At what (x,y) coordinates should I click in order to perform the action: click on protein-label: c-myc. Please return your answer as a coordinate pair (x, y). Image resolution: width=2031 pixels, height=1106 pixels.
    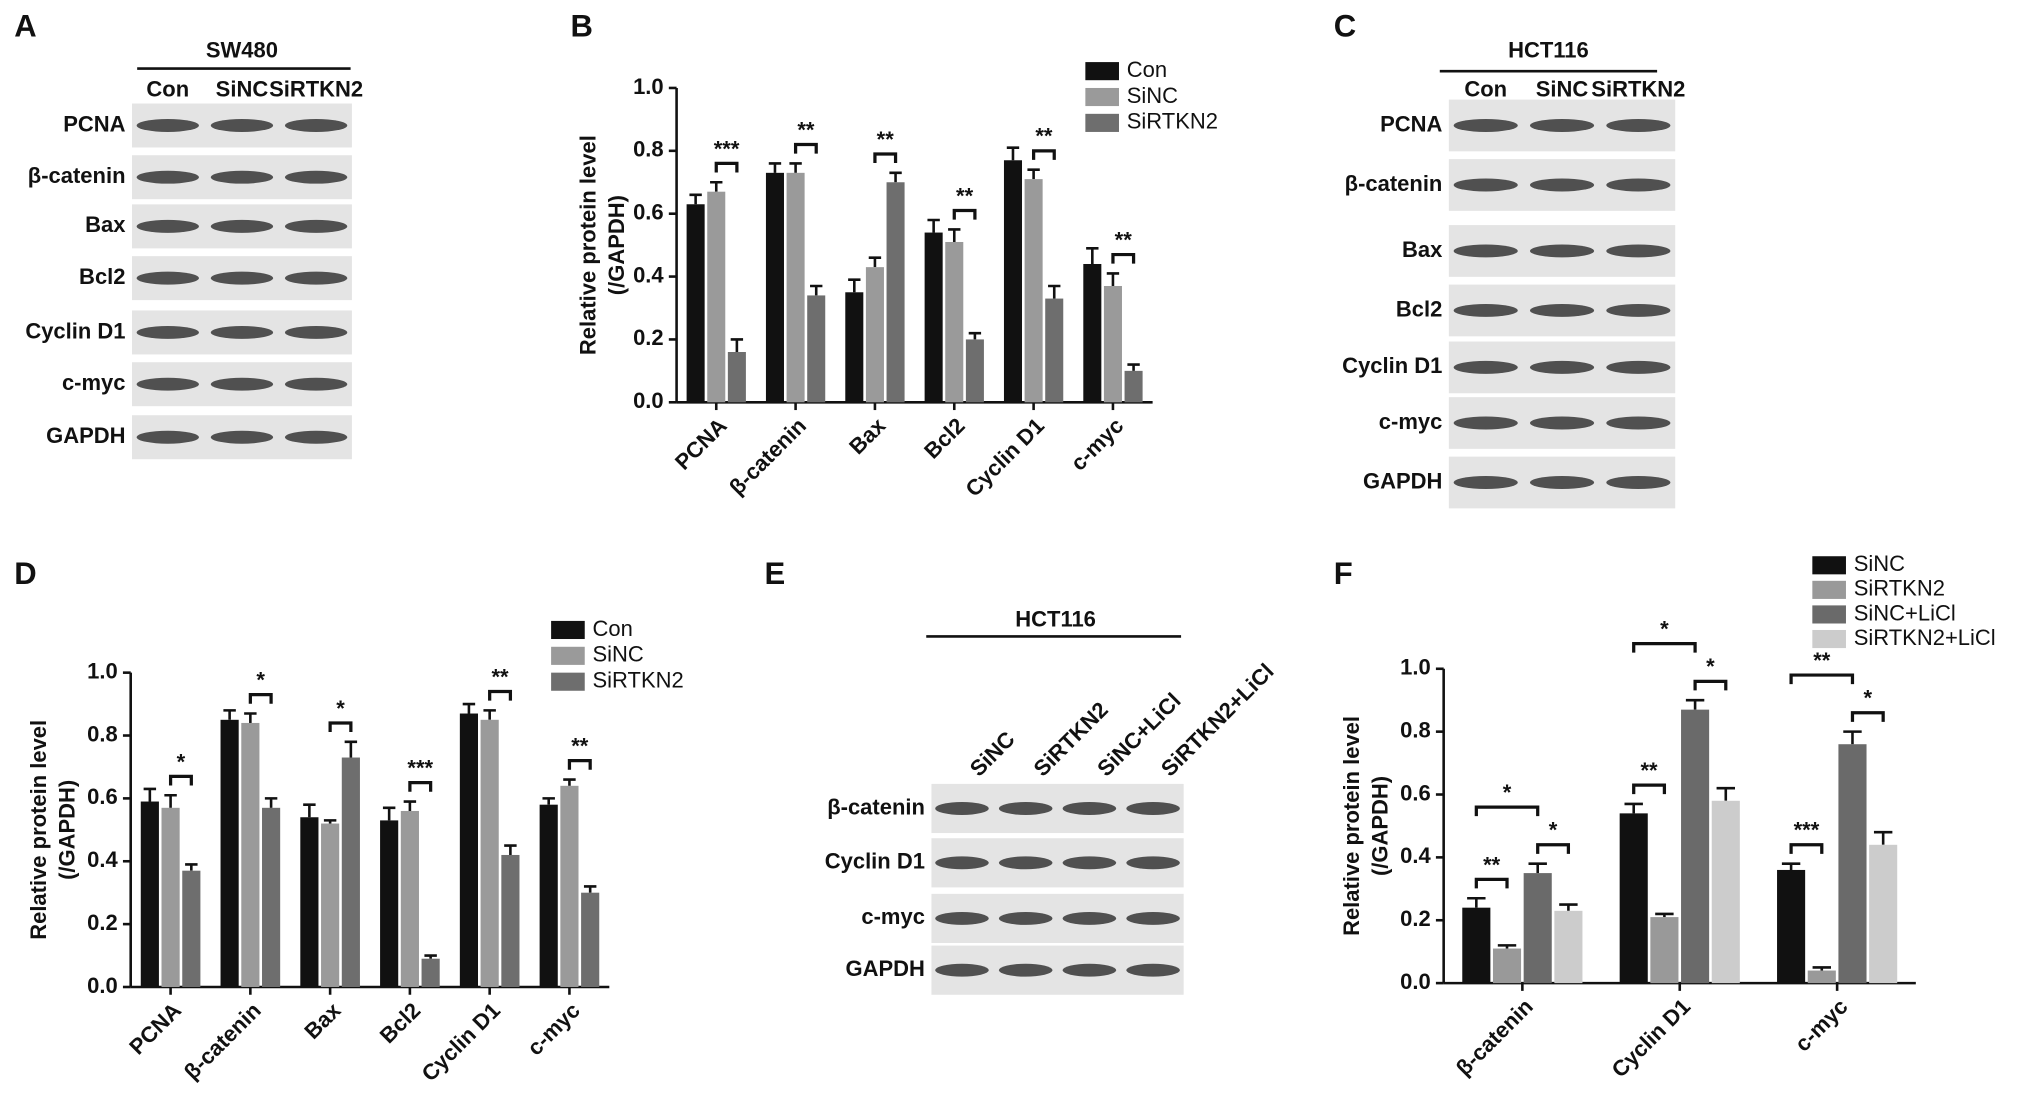
    Looking at the image, I should click on (893, 916).